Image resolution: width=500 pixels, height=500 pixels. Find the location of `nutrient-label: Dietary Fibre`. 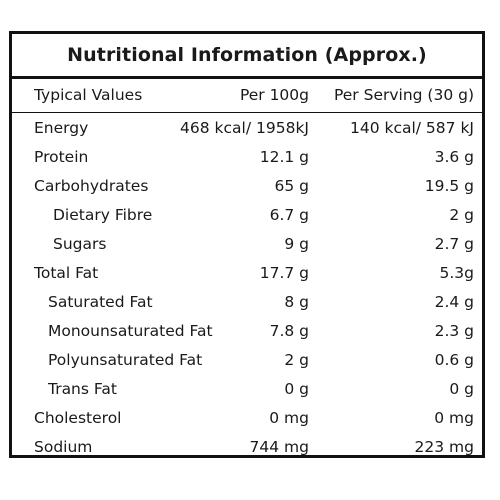

nutrient-label: Dietary Fibre is located at coordinates (103, 215).